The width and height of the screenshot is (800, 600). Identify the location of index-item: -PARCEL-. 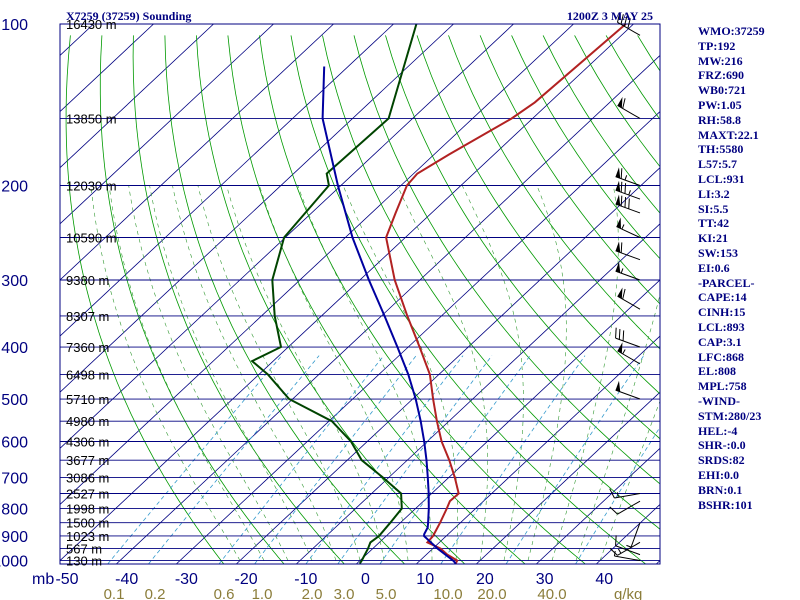
(726, 282).